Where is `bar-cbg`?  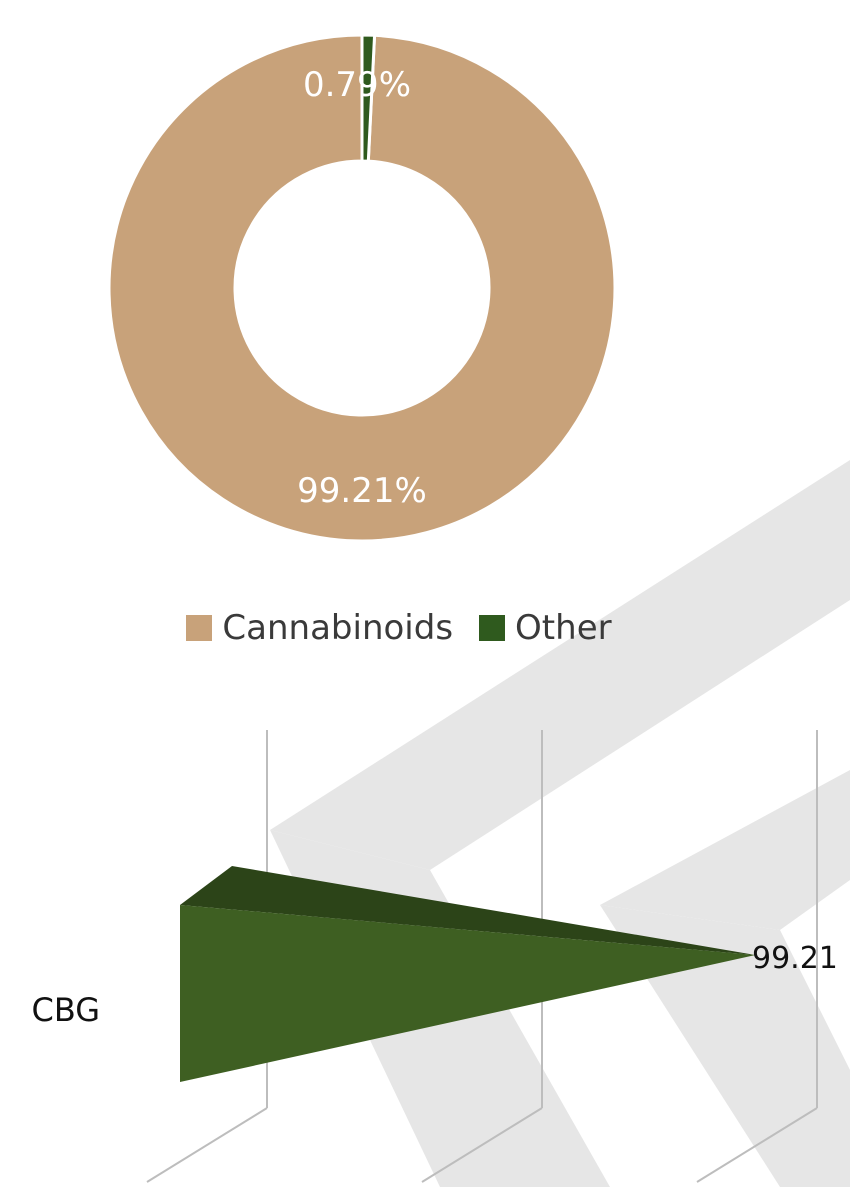
bar-cbg is located at coordinates (468, 993).